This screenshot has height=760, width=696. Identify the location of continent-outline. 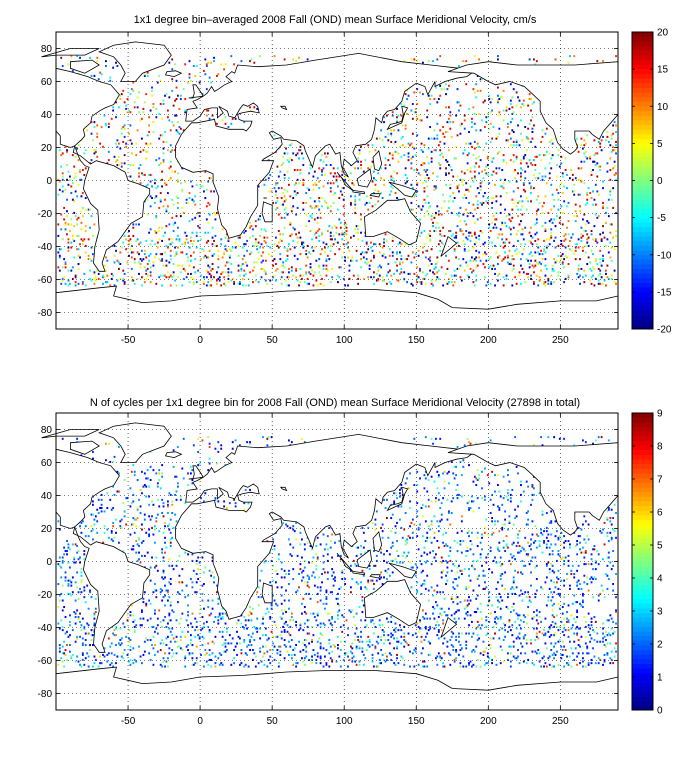
(196, 91).